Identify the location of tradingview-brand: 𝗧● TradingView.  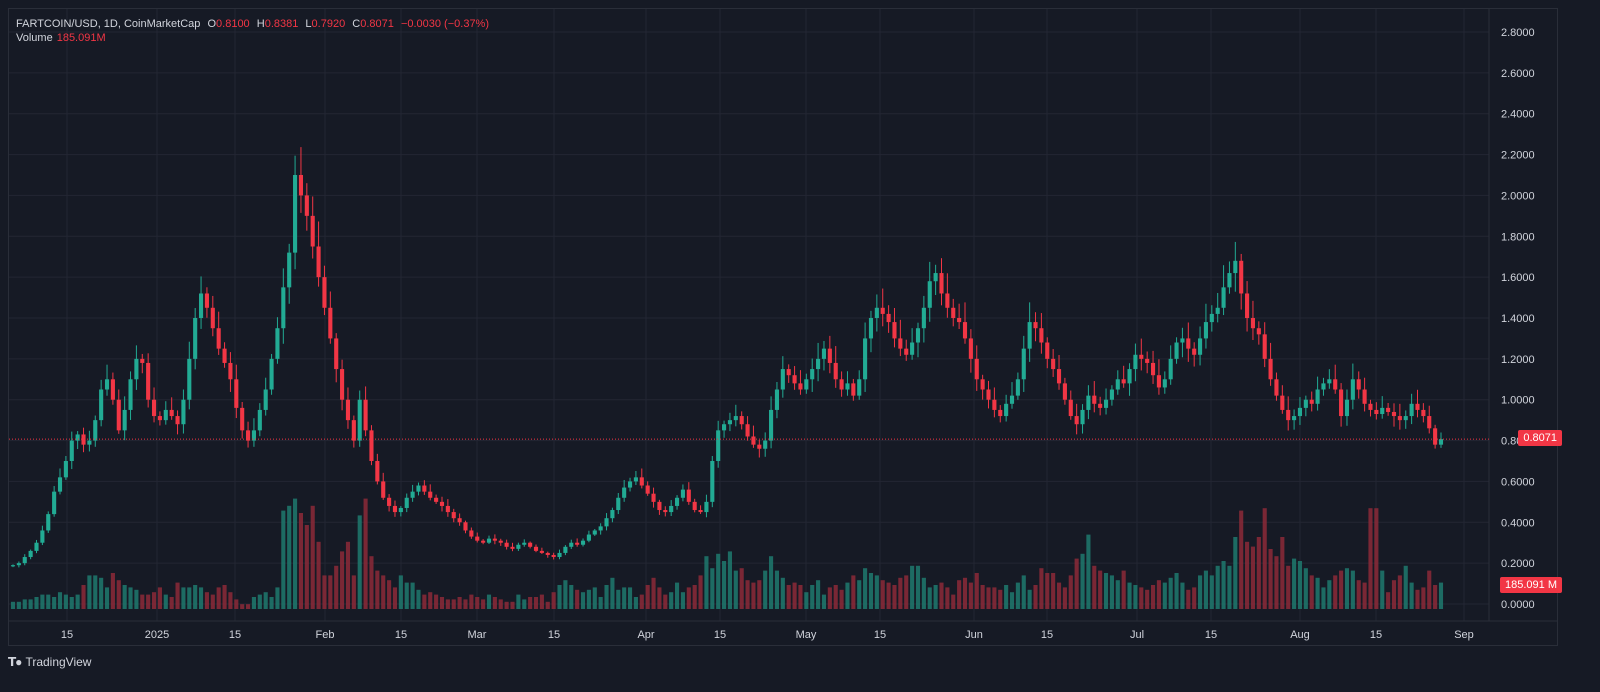
(49, 662).